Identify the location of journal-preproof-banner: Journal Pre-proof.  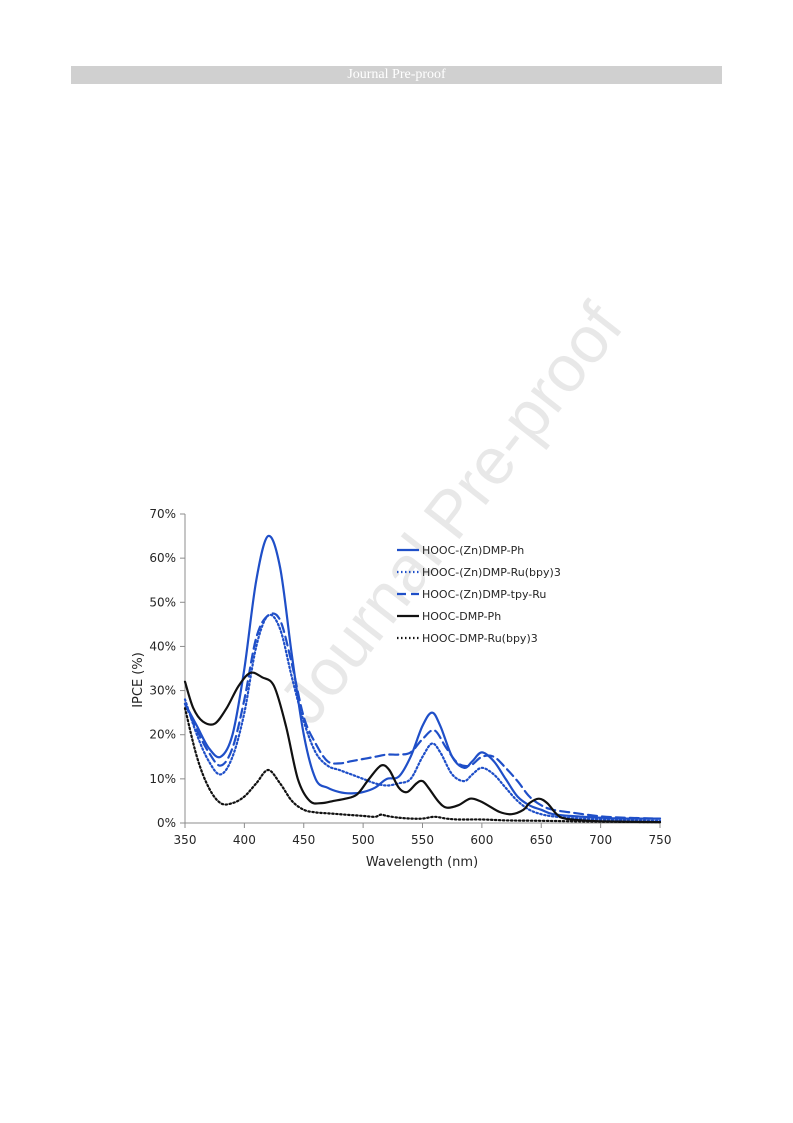
(396, 75).